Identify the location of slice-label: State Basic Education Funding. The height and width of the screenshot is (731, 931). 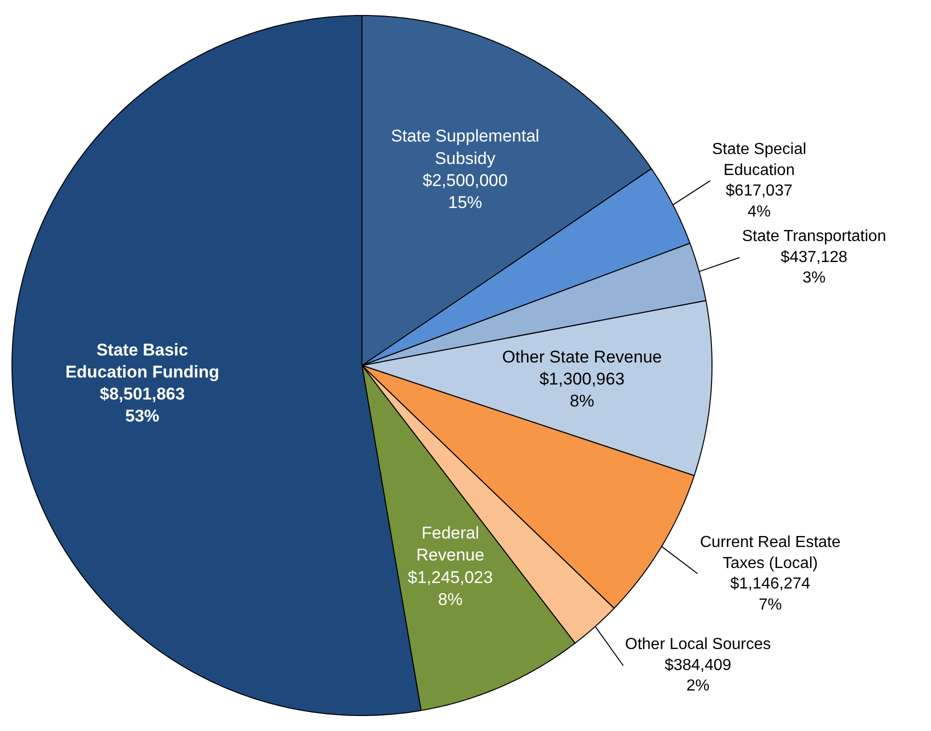
(142, 361).